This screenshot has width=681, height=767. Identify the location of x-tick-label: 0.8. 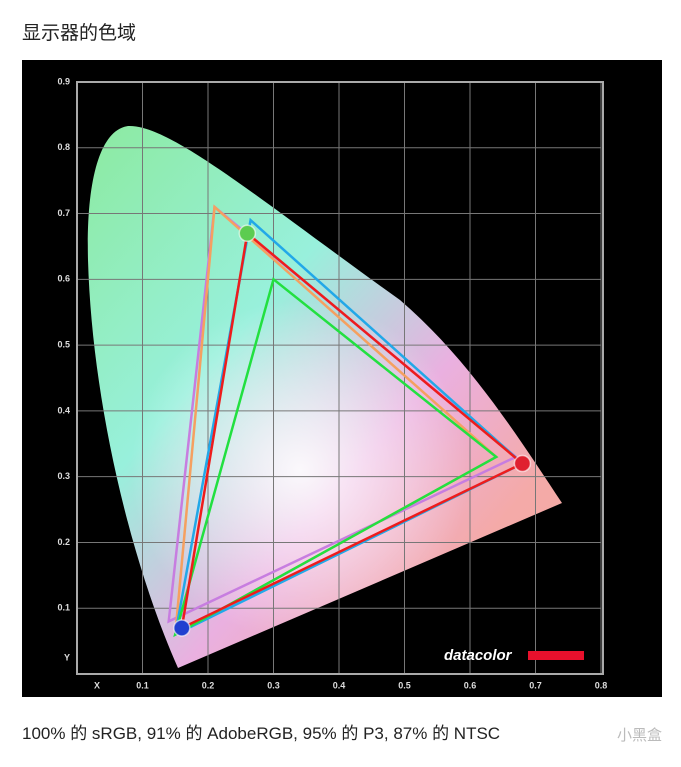
(601, 685).